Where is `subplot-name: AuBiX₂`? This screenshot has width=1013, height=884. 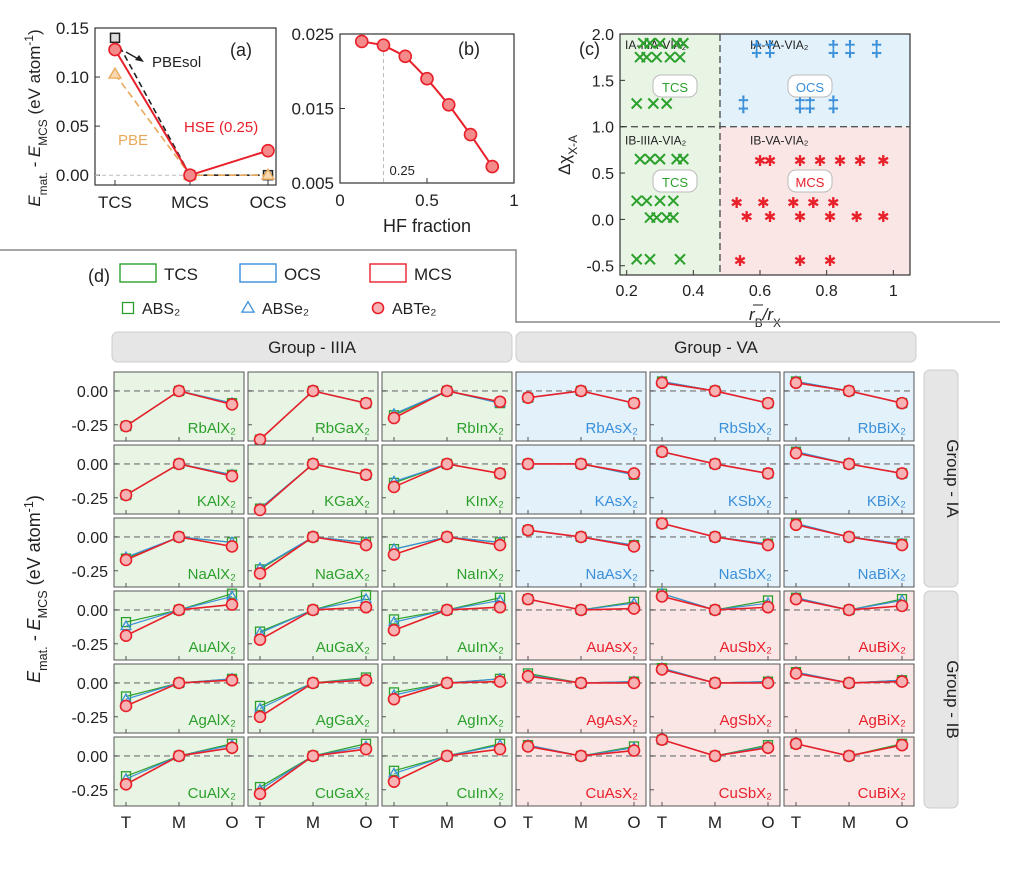
subplot-name: AuBiX₂ is located at coordinates (882, 647).